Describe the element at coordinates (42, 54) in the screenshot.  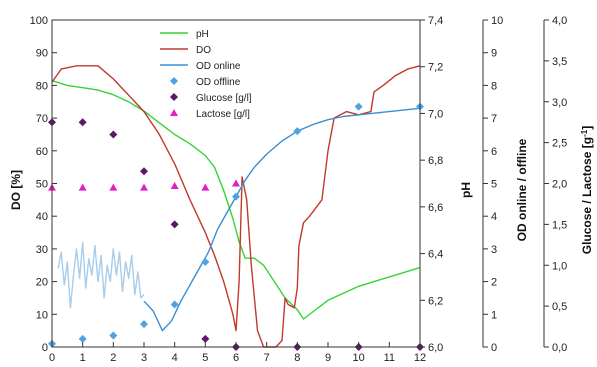
I see `do-tick-label: 90` at that location.